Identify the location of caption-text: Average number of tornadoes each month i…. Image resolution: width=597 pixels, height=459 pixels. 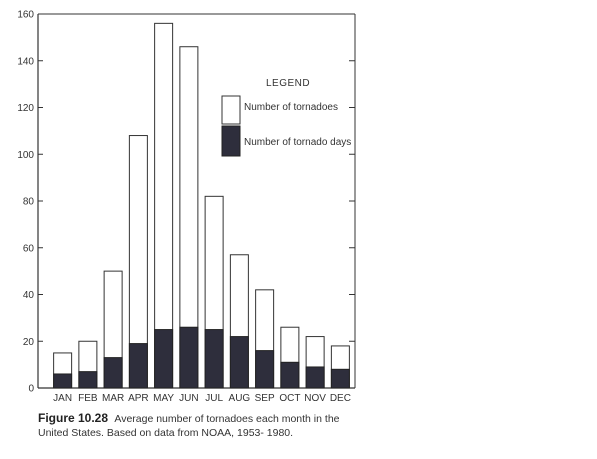
(189, 426).